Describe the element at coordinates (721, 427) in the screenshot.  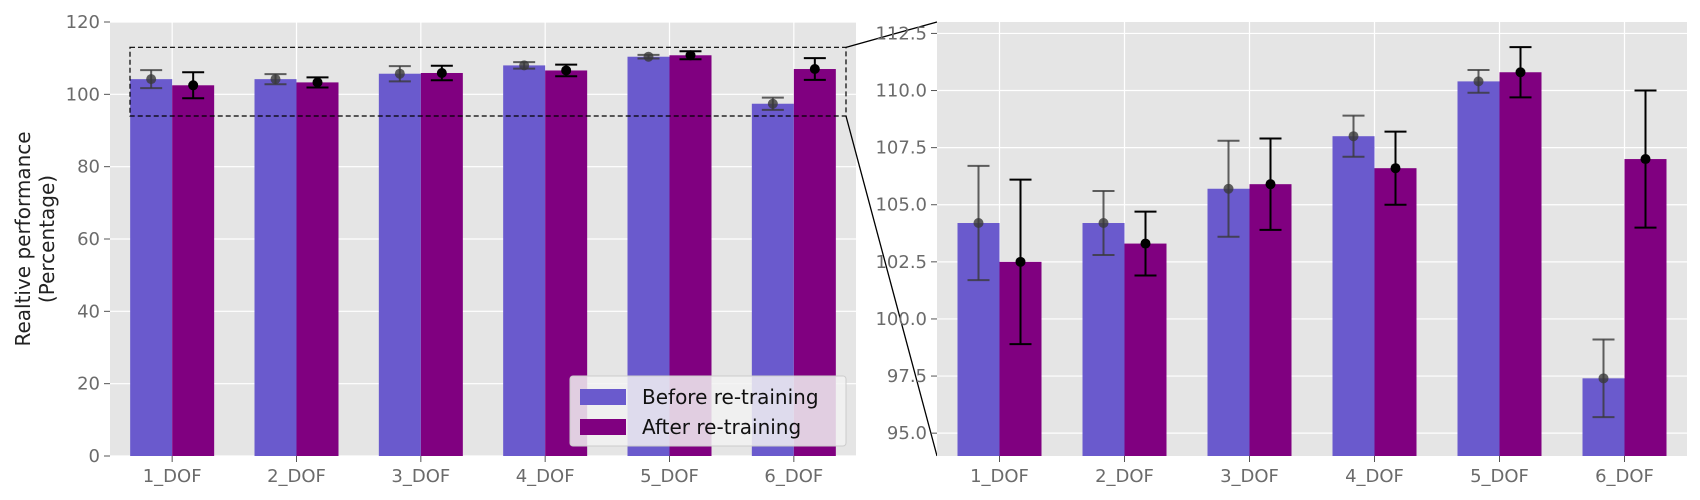
I see `legend-label-after: After re-training` at that location.